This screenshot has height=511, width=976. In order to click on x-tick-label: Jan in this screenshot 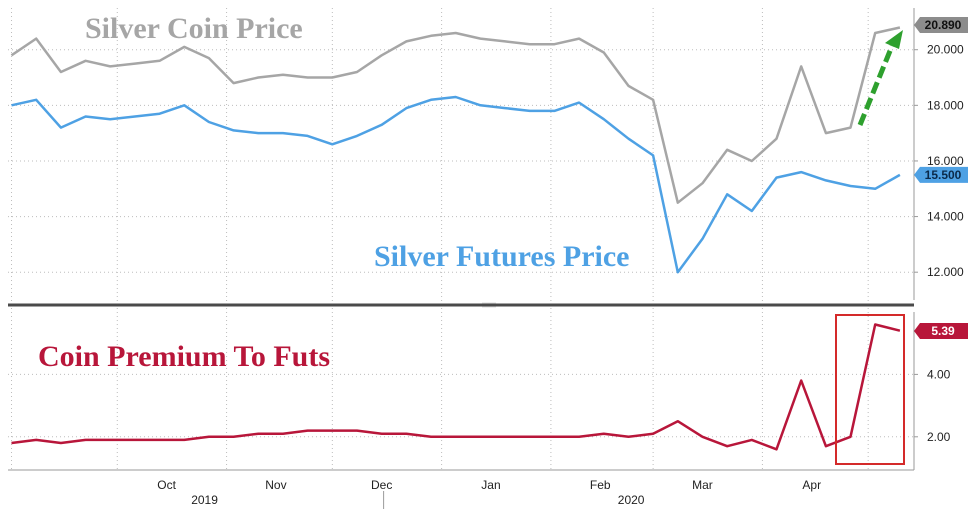, I will do `click(490, 485)`.